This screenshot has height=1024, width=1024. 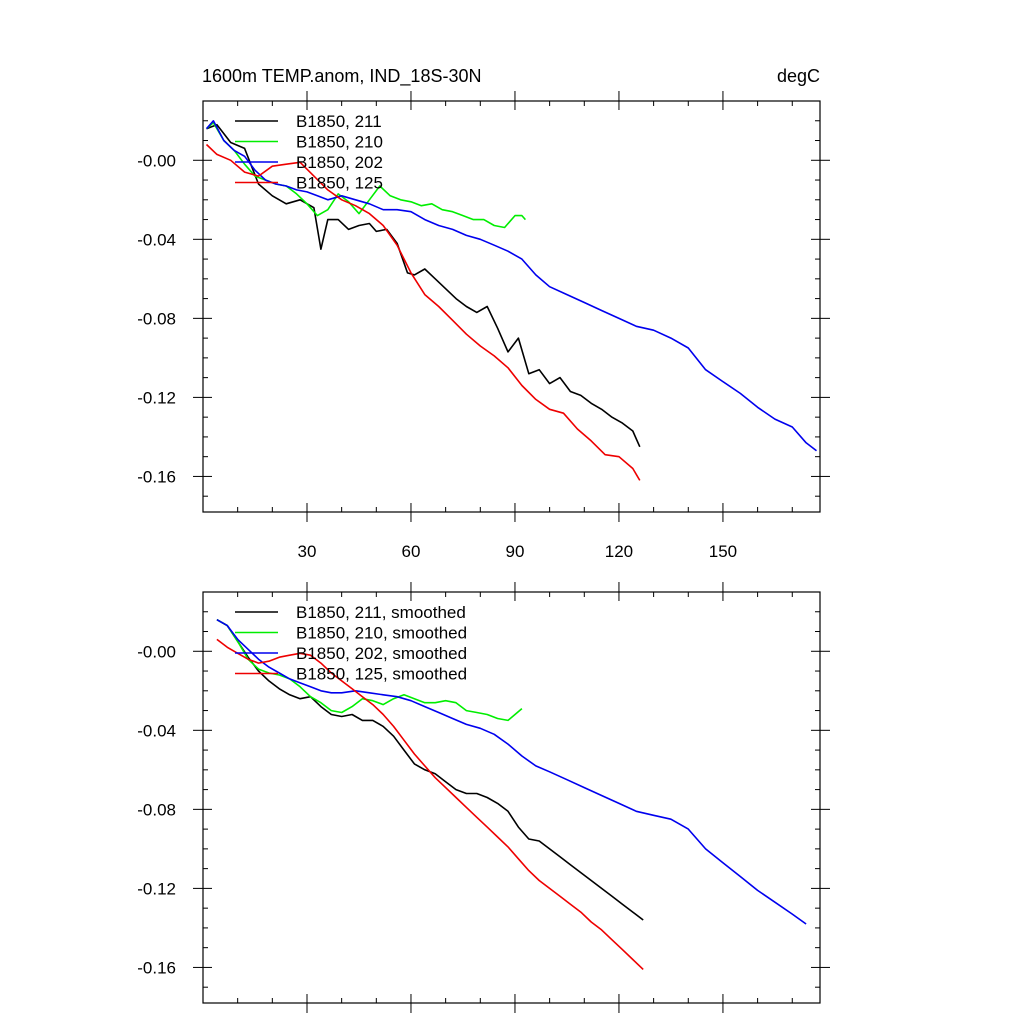 I want to click on x-tick-label: 90, so click(x=515, y=551).